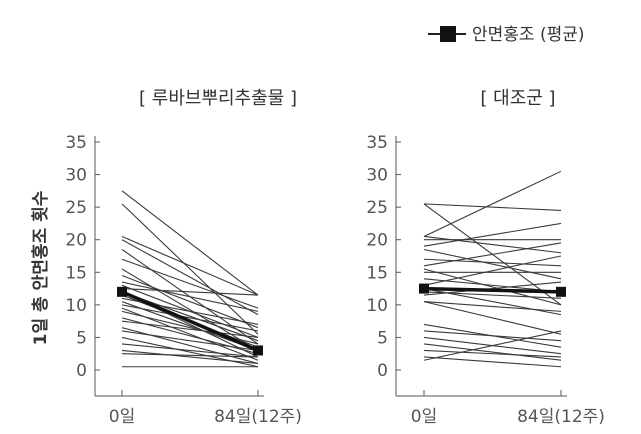  I want to click on legend-label: 안면홍조 (평균), so click(528, 35).